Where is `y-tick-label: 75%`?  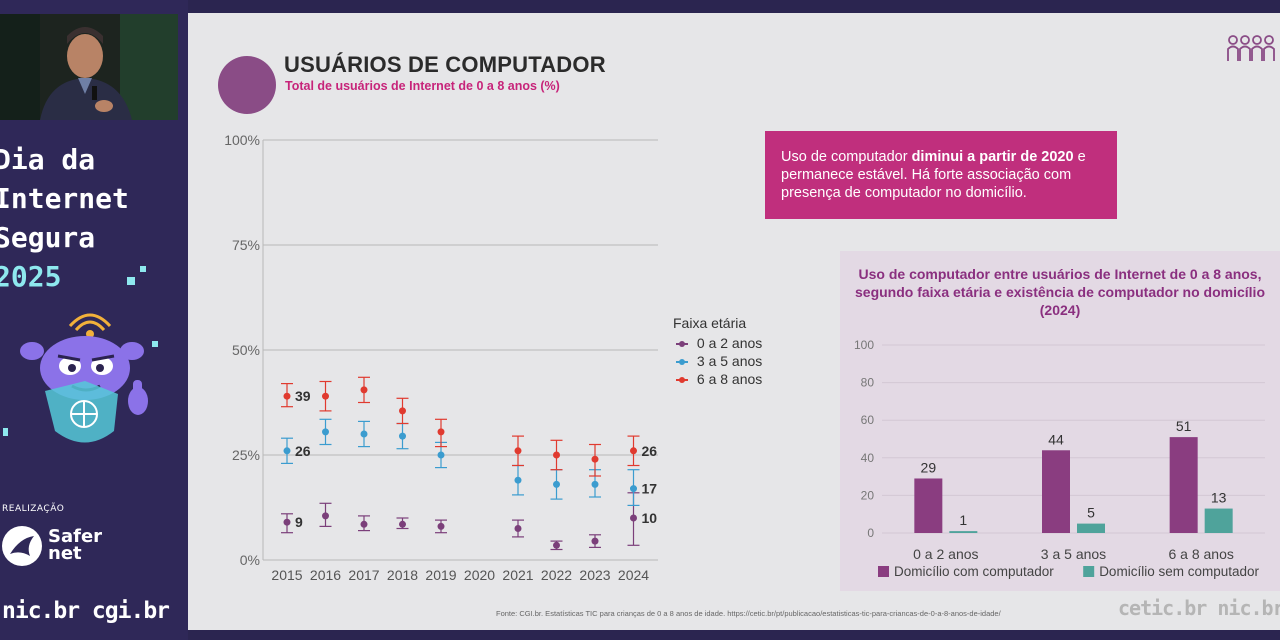 y-tick-label: 75% is located at coordinates (246, 245).